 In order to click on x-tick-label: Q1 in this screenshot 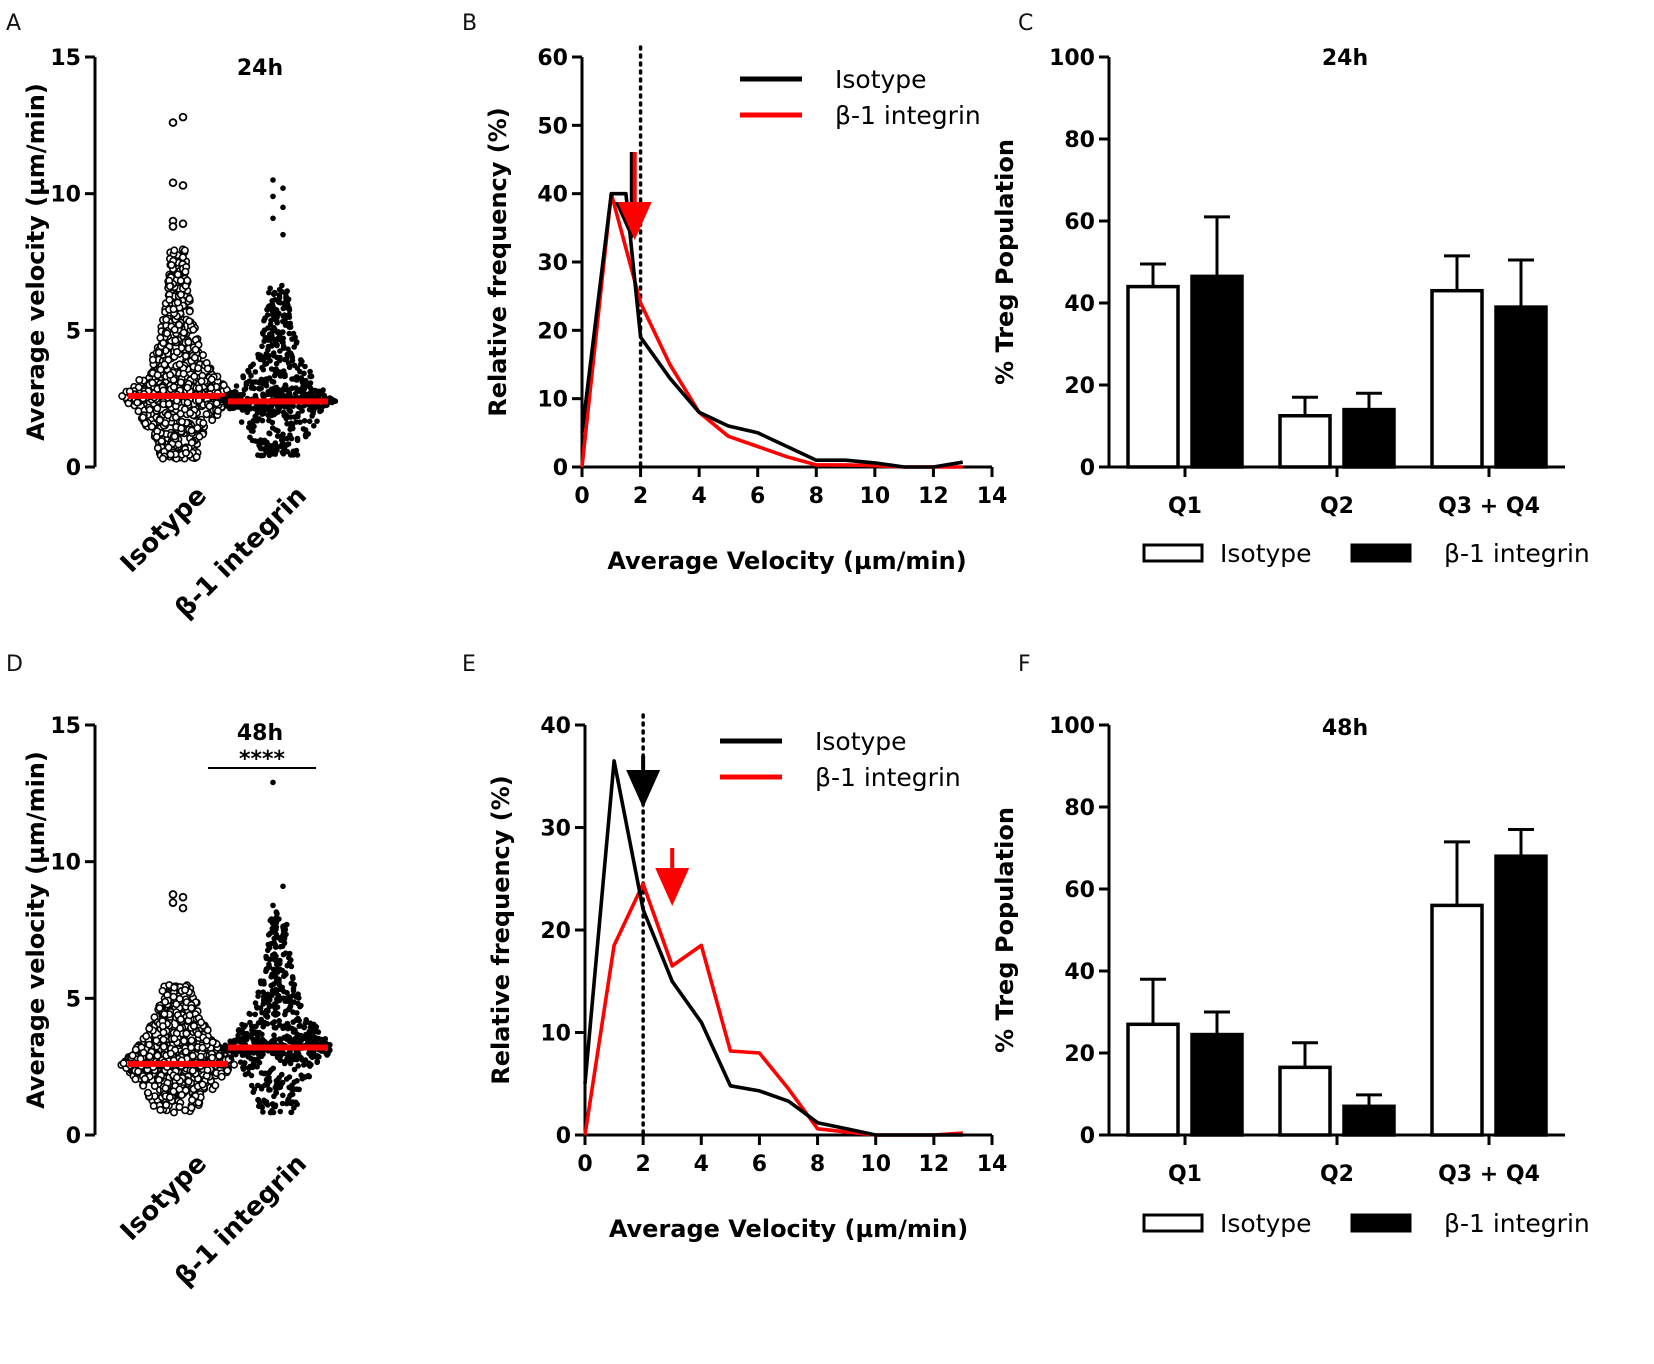, I will do `click(1185, 506)`.